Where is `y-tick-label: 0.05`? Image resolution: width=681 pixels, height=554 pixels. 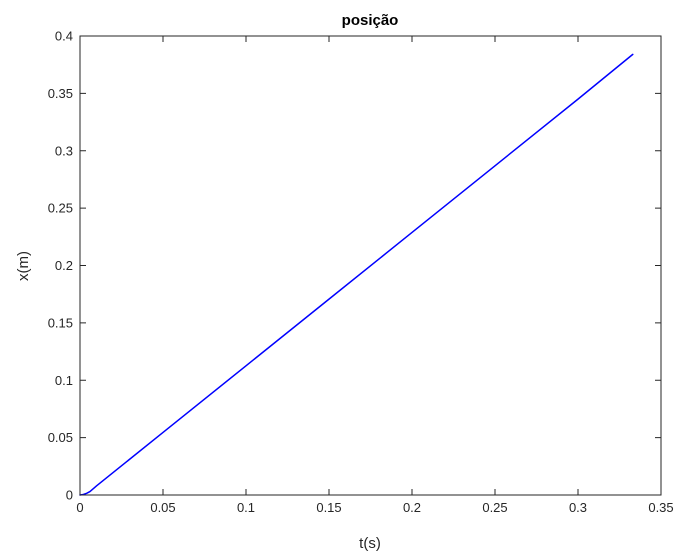 y-tick-label: 0.05 is located at coordinates (60, 437).